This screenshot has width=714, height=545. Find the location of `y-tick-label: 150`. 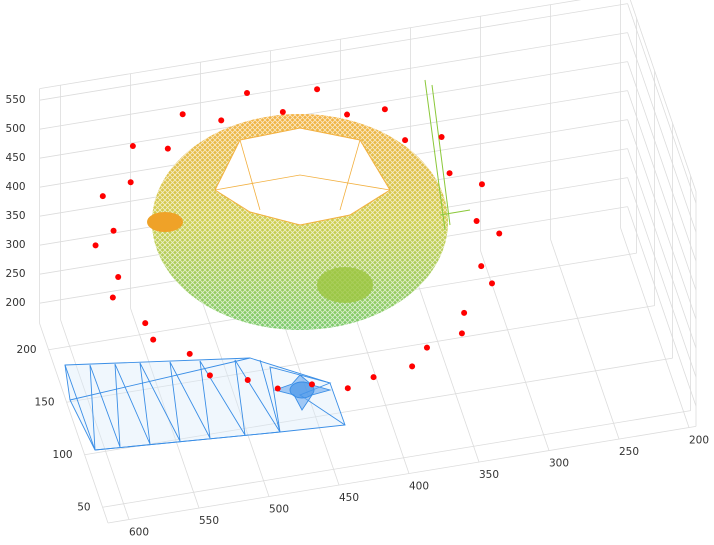

y-tick-label: 150 is located at coordinates (45, 402).